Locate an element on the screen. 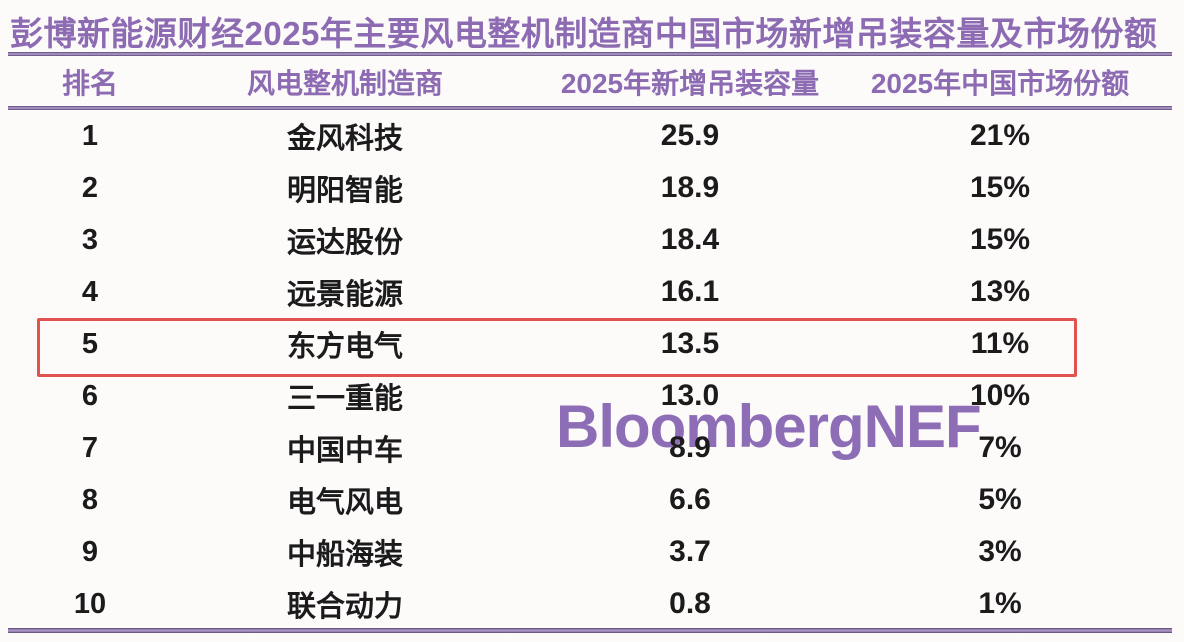 The height and width of the screenshot is (642, 1184). share-cell: 13% is located at coordinates (1000, 291).